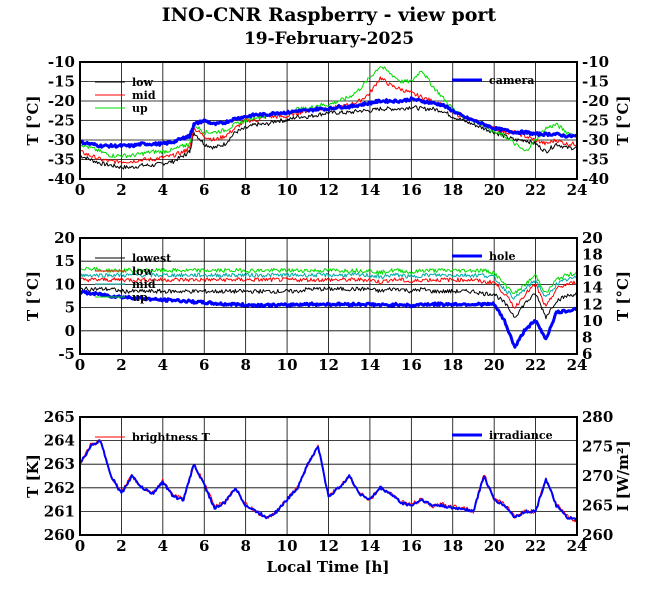 The height and width of the screenshot is (595, 660). Describe the element at coordinates (70, 308) in the screenshot. I see `y-tick-label-left: 5` at that location.